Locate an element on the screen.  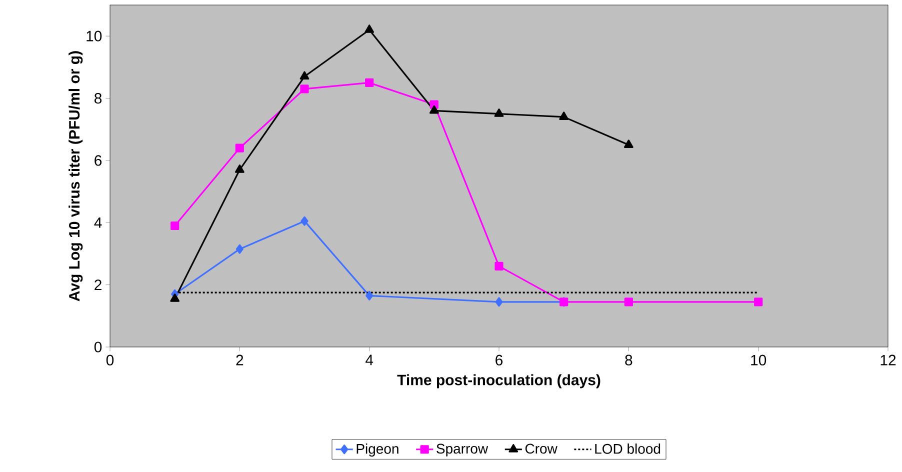
y-tick-label: 2 is located at coordinates (98, 285).